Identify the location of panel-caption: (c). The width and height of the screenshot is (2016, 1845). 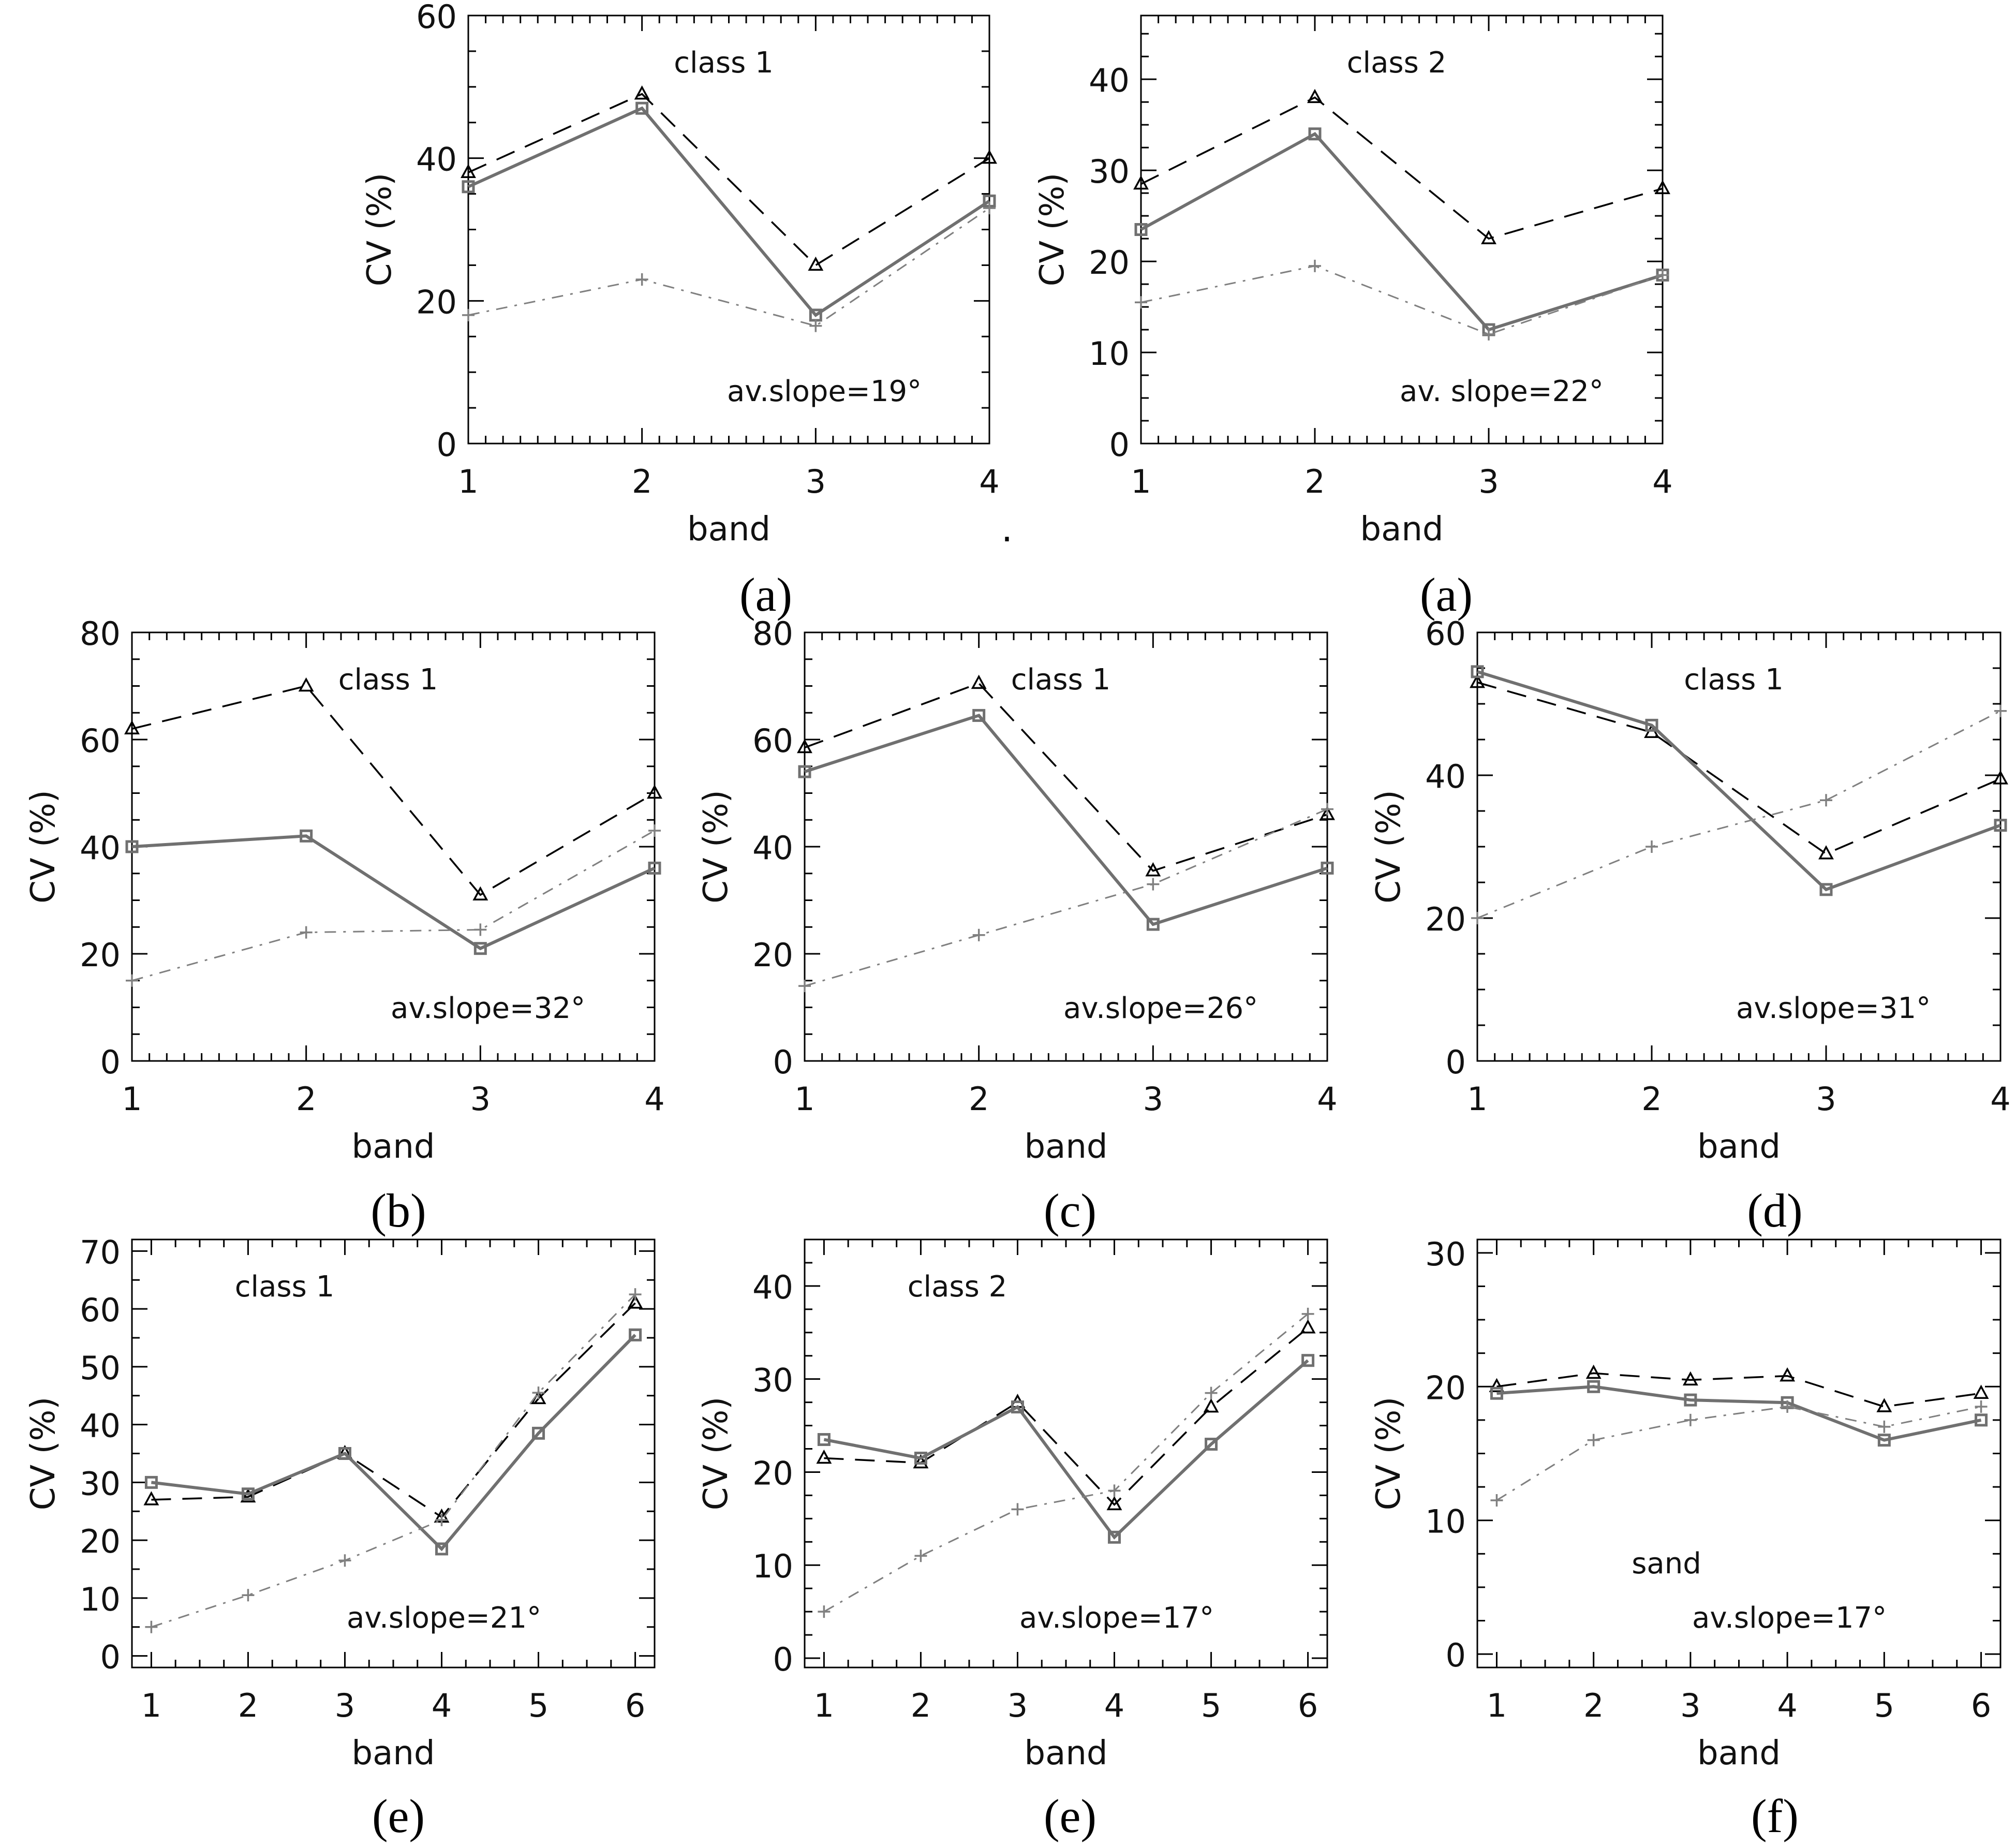
(1070, 1210).